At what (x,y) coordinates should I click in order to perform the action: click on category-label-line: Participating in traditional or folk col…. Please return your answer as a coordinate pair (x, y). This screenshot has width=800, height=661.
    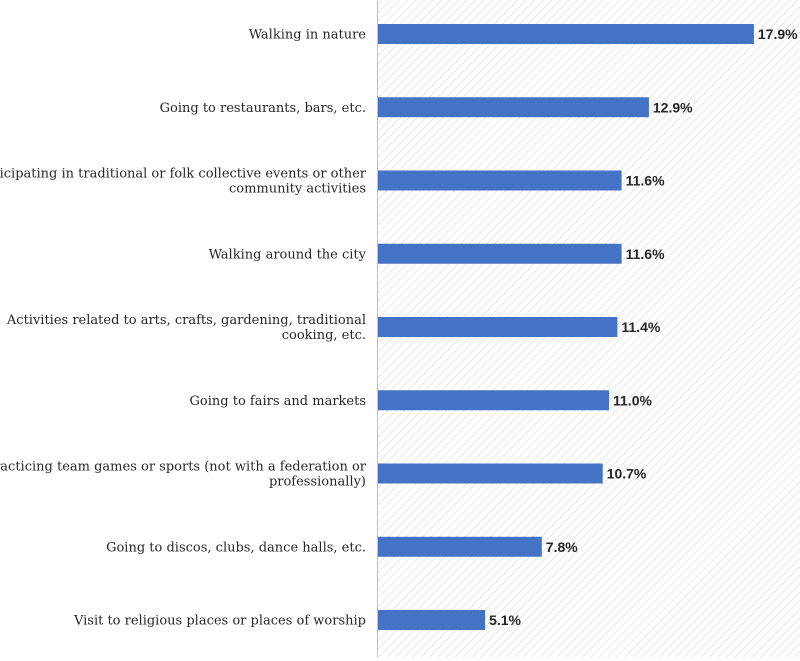
    Looking at the image, I should click on (183, 174).